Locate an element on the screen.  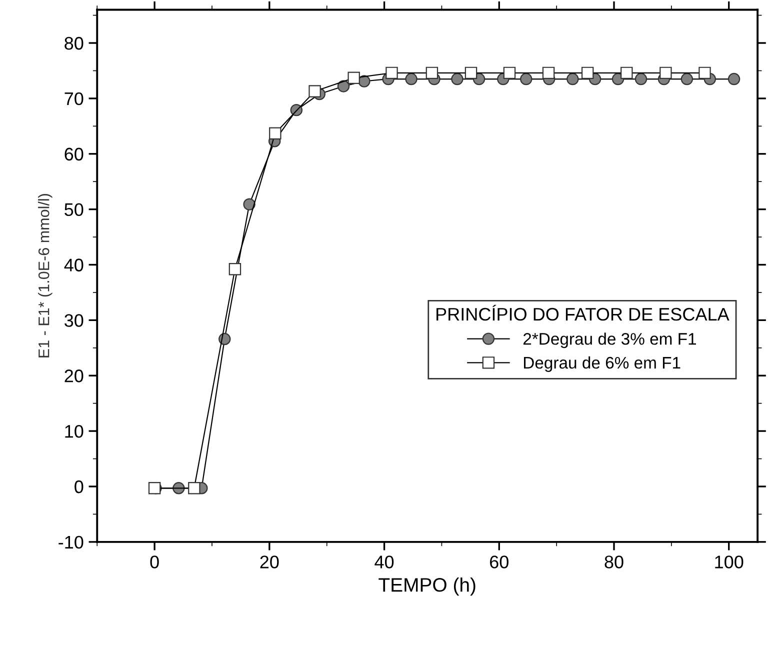
y-tick-label: 0 is located at coordinates (79, 487).